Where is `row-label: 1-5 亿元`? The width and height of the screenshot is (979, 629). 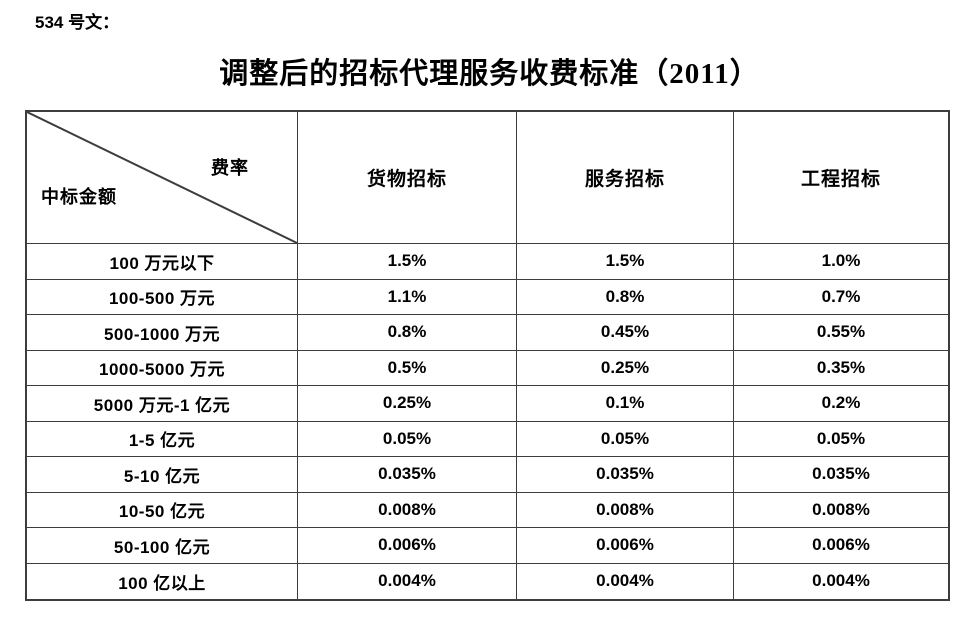
row-label: 1-5 亿元 is located at coordinates (162, 439).